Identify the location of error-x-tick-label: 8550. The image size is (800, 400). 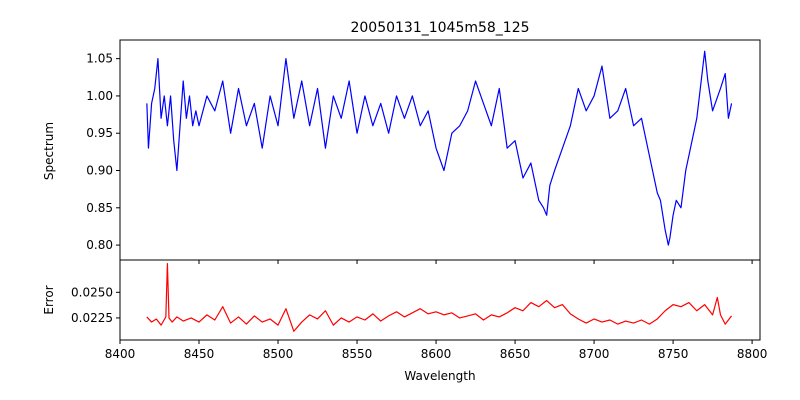
(357, 354).